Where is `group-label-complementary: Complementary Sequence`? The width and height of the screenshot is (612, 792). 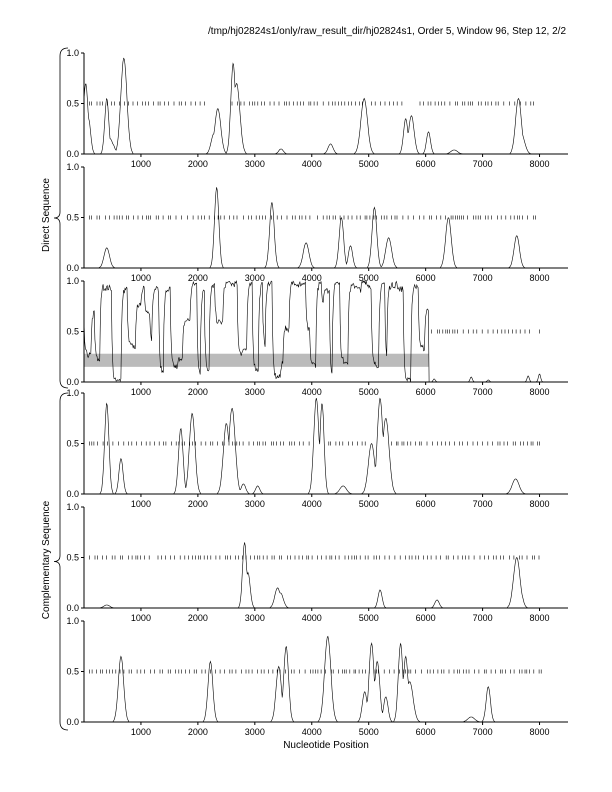
group-label-complementary: Complementary Sequence is located at coordinates (46, 559).